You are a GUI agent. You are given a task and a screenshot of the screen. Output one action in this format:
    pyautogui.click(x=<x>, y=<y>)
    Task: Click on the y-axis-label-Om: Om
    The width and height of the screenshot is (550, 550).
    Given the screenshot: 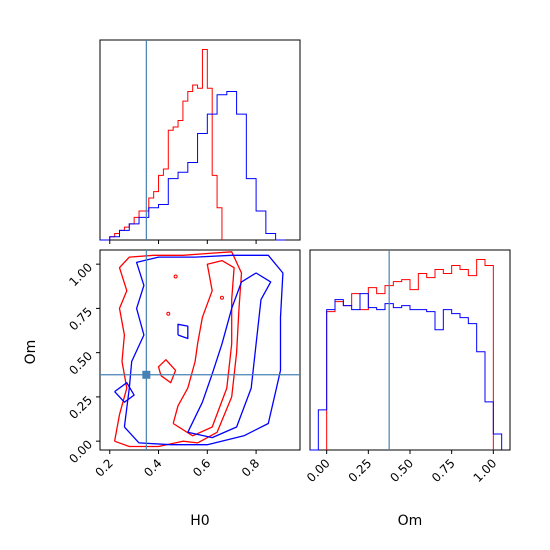 What is the action you would take?
    pyautogui.click(x=31, y=352)
    